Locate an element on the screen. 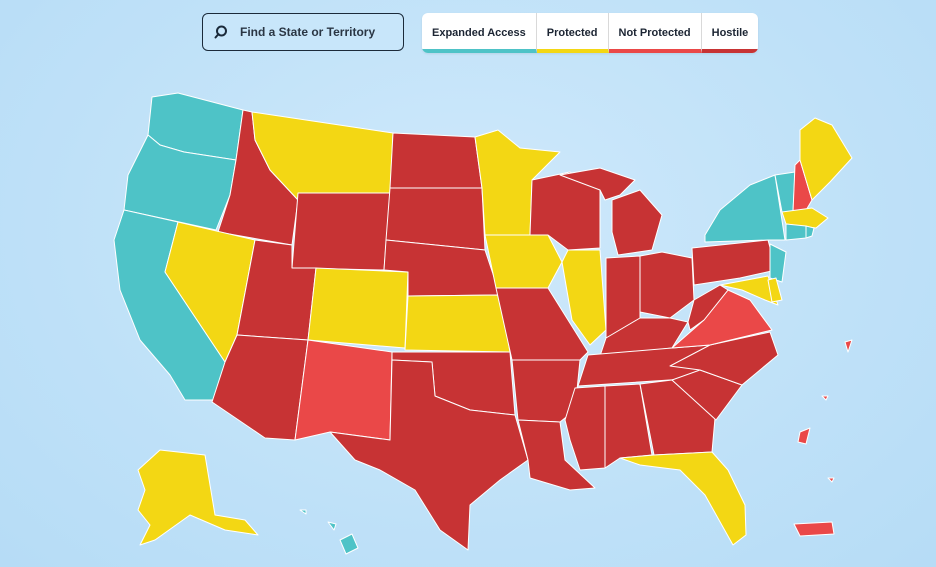  state-iowa is located at coordinates (523, 261).